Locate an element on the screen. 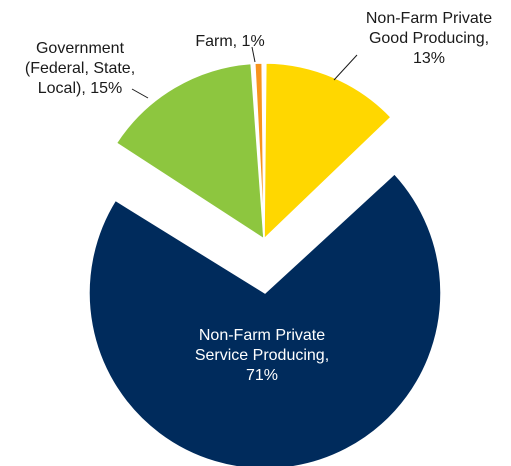  label-line: Good Producing, is located at coordinates (429, 38).